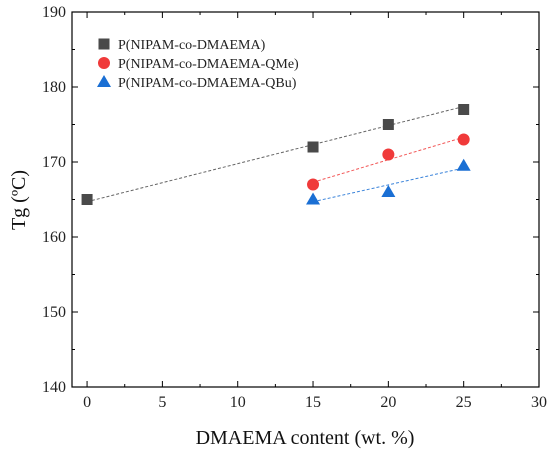  Describe the element at coordinates (313, 402) in the screenshot. I see `x-tick-label: 15` at that location.